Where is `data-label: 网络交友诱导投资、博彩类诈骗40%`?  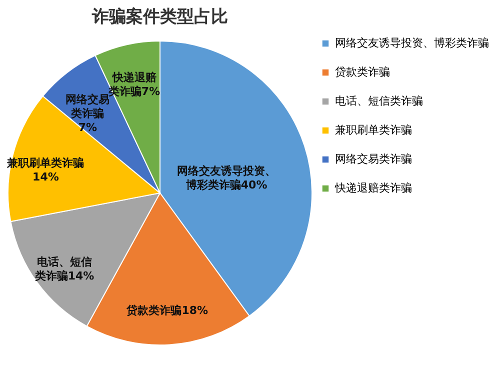 data-label: 网络交友诱导投资、博彩类诈骗40% is located at coordinates (226, 178).